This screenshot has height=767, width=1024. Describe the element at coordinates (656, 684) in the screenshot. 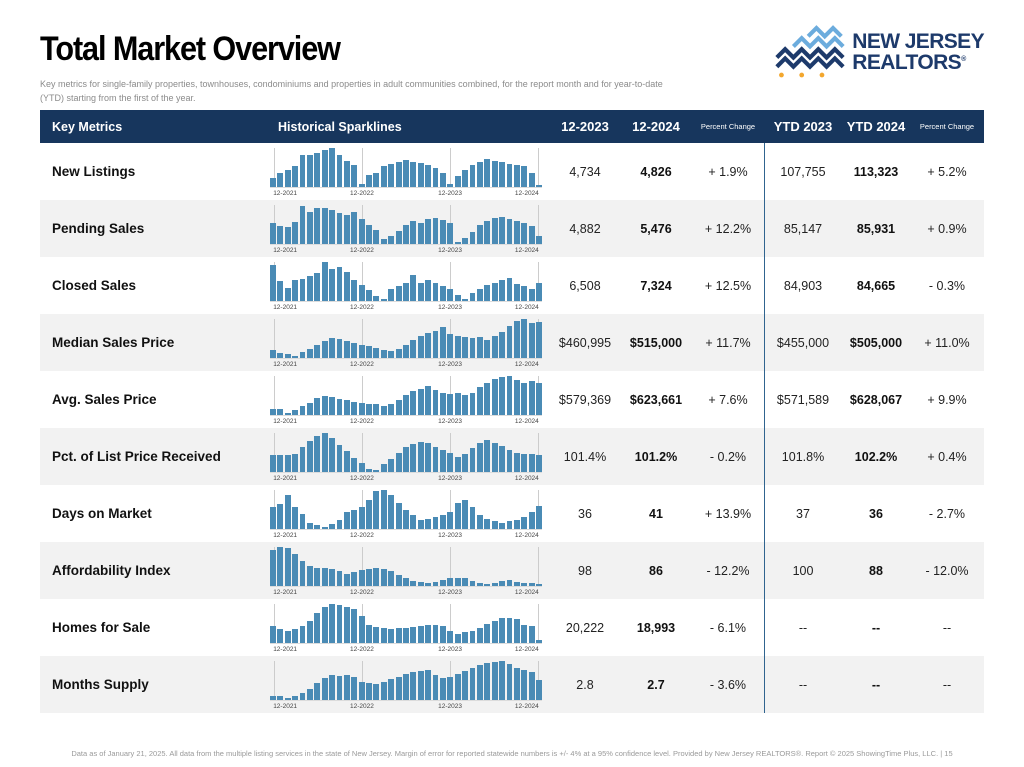

I see `value-month-current: 2.7` at that location.